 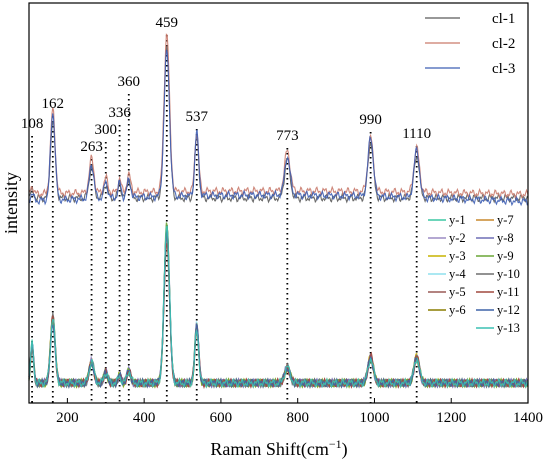 What do you see at coordinates (457, 310) in the screenshot?
I see `legend-label-y-6: y-6` at bounding box center [457, 310].